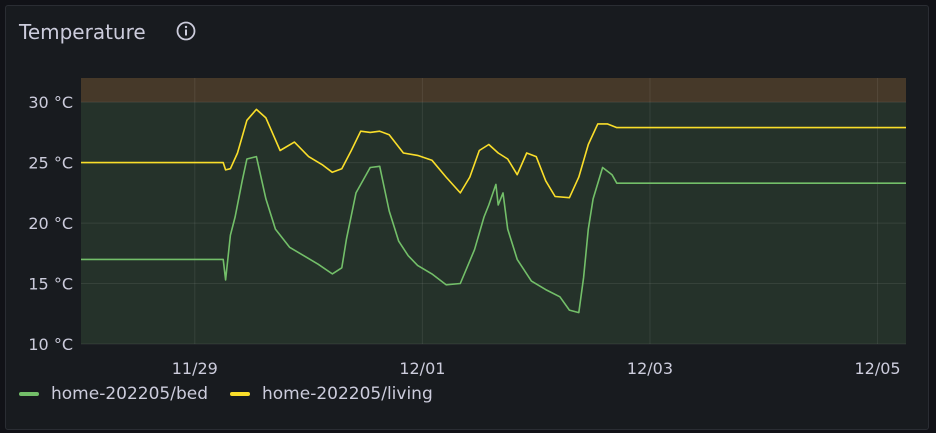 The width and height of the screenshot is (936, 433). Describe the element at coordinates (50, 163) in the screenshot. I see `y-tick-label: 25 °C` at that location.